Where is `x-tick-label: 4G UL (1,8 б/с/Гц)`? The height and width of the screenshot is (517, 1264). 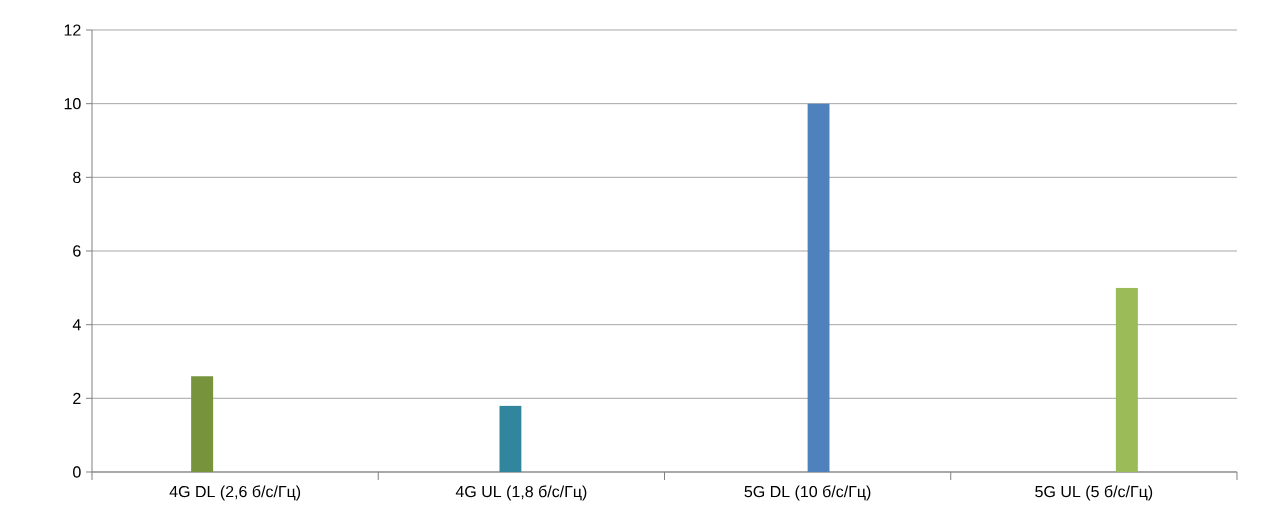
x-tick-label: 4G UL (1,8 б/с/Гц) is located at coordinates (521, 493).